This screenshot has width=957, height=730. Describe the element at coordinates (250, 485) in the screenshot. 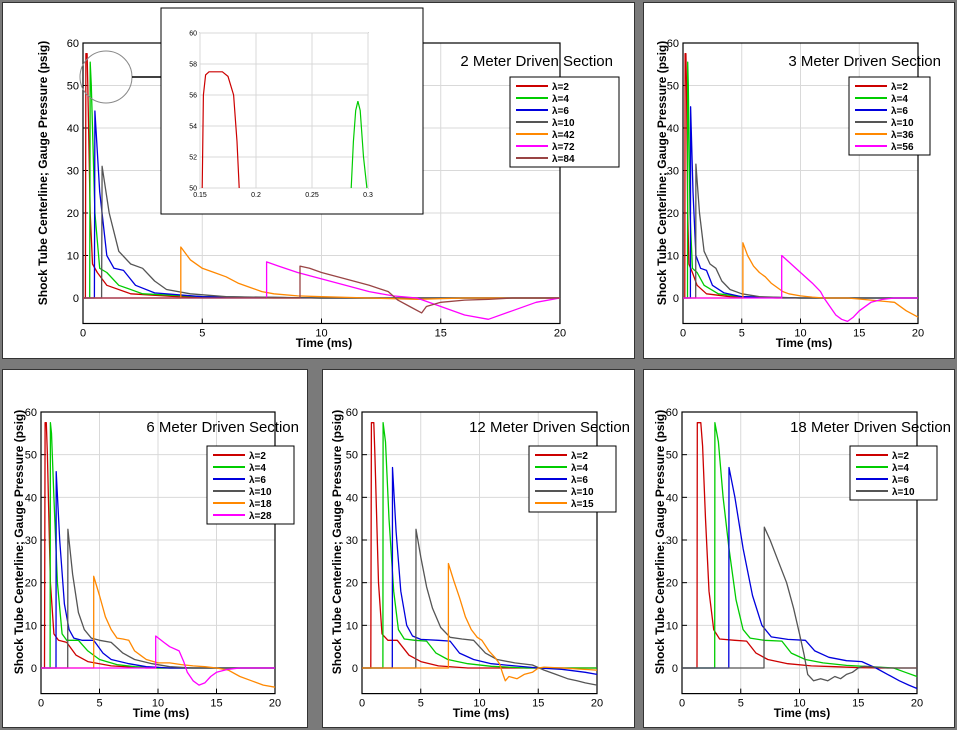

I see `legend-box` at that location.